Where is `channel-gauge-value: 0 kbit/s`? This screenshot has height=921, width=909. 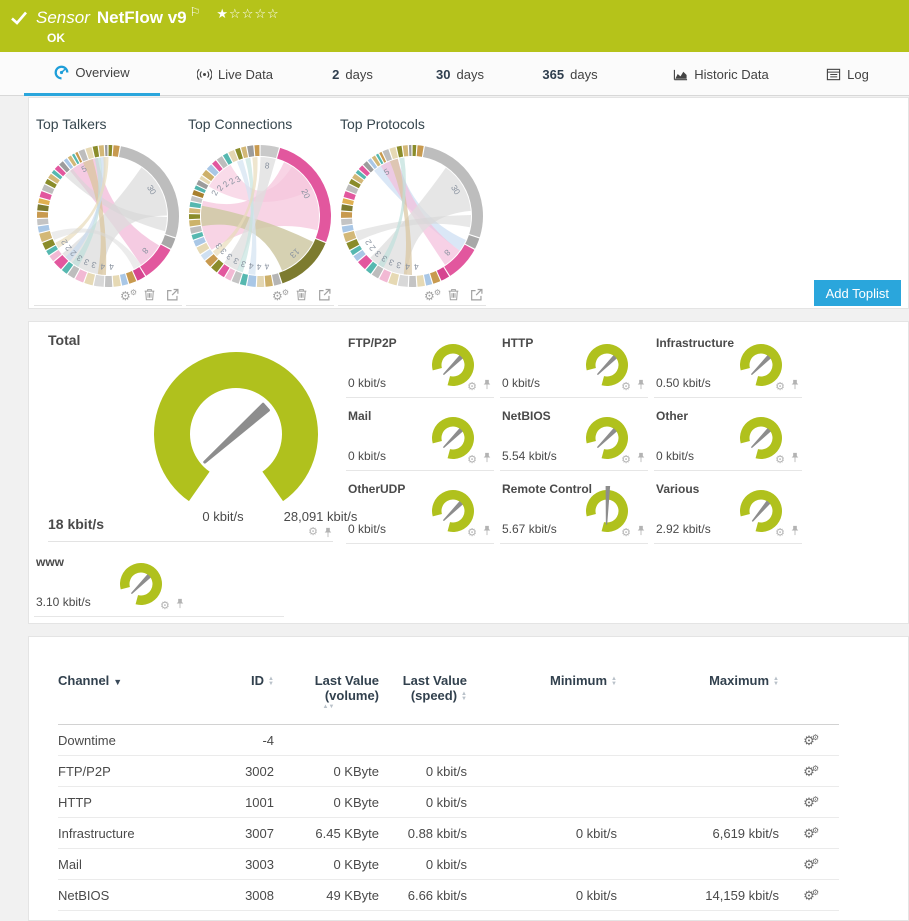
channel-gauge-value: 0 kbit/s is located at coordinates (367, 383).